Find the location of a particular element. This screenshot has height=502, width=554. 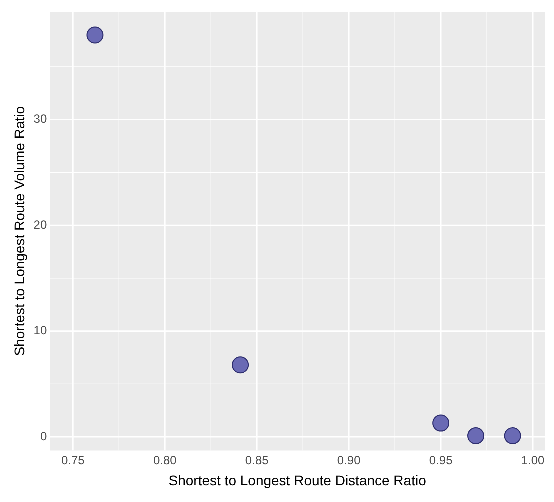

x-tick-label: 0.85 is located at coordinates (257, 460).